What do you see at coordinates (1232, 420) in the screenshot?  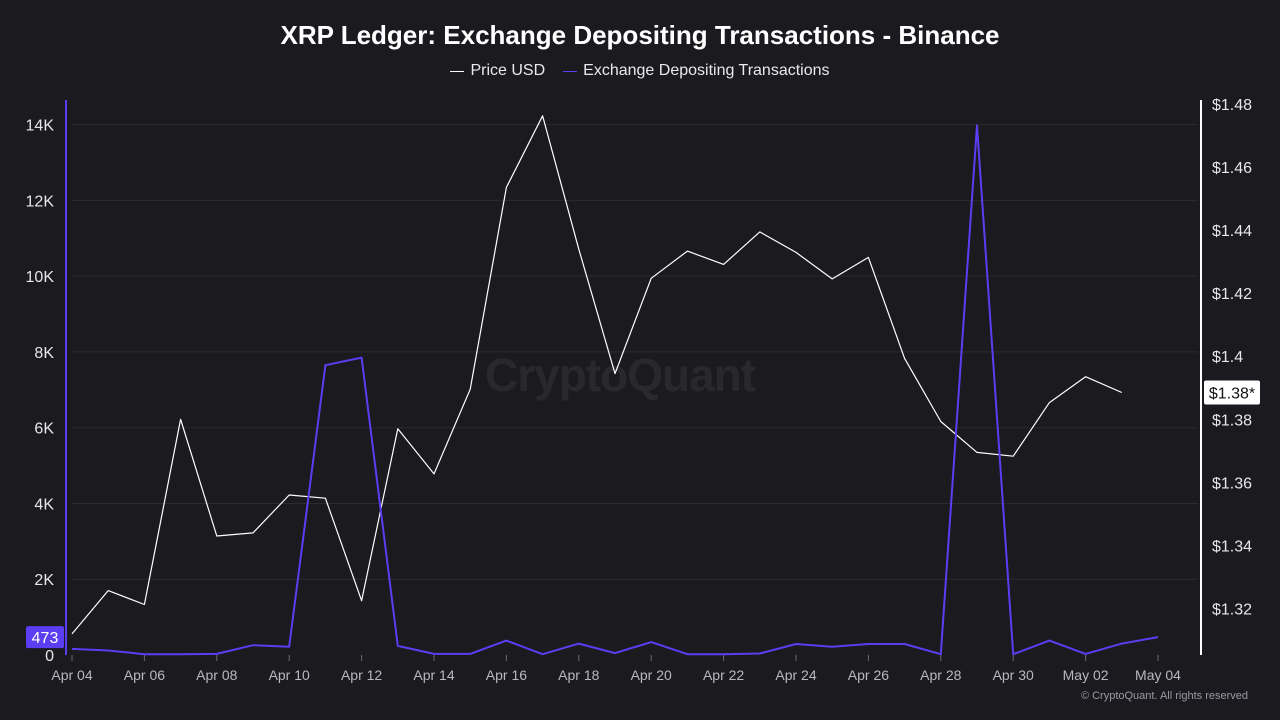 I see `y-right-tick-label: $1.38` at bounding box center [1232, 420].